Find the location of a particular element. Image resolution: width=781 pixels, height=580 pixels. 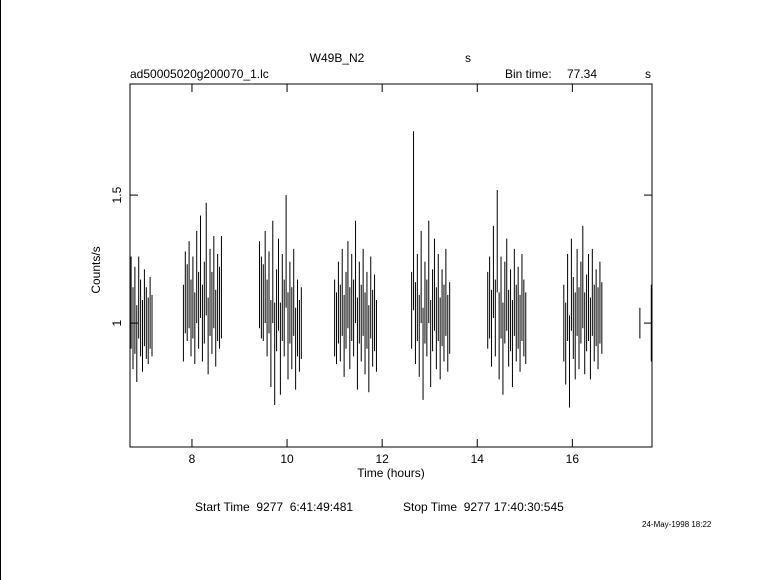

y-tick-label: 1.5 is located at coordinates (117, 194).